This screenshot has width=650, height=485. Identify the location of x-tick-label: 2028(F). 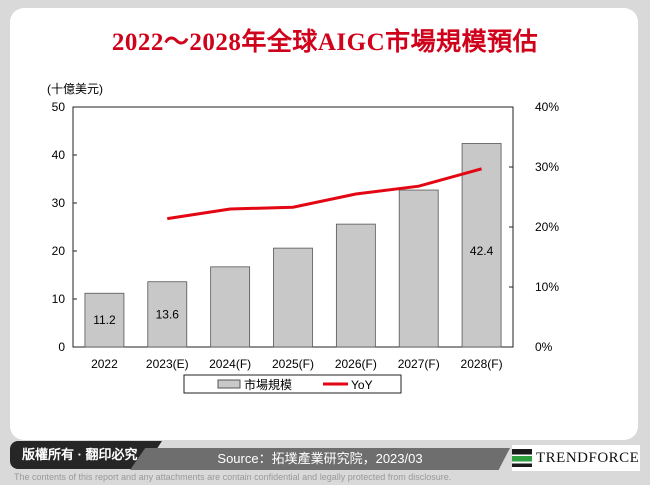
(482, 364).